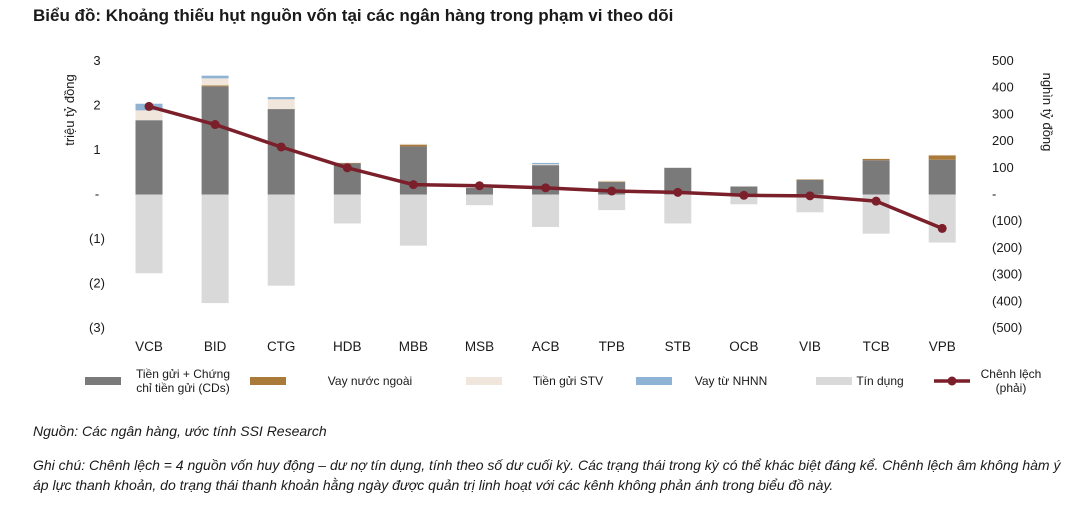 The height and width of the screenshot is (509, 1086). Describe the element at coordinates (743, 346) in the screenshot. I see `category-label: OCB` at that location.